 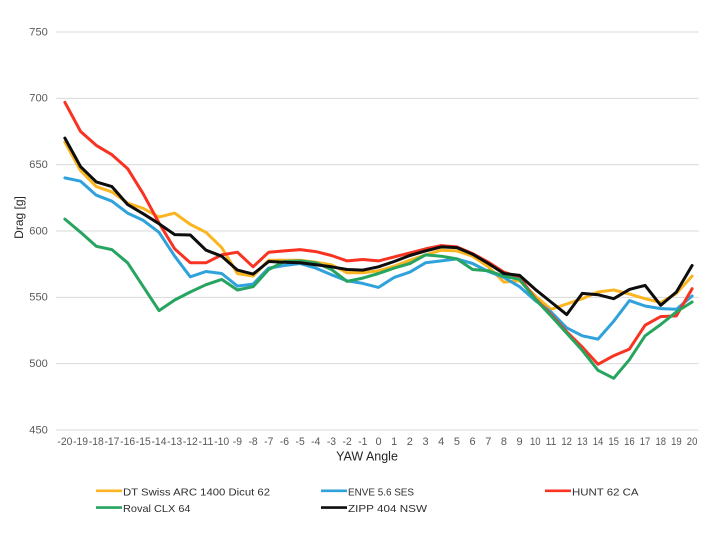 What do you see at coordinates (535, 442) in the screenshot?
I see `svg-text: 10` at bounding box center [535, 442].